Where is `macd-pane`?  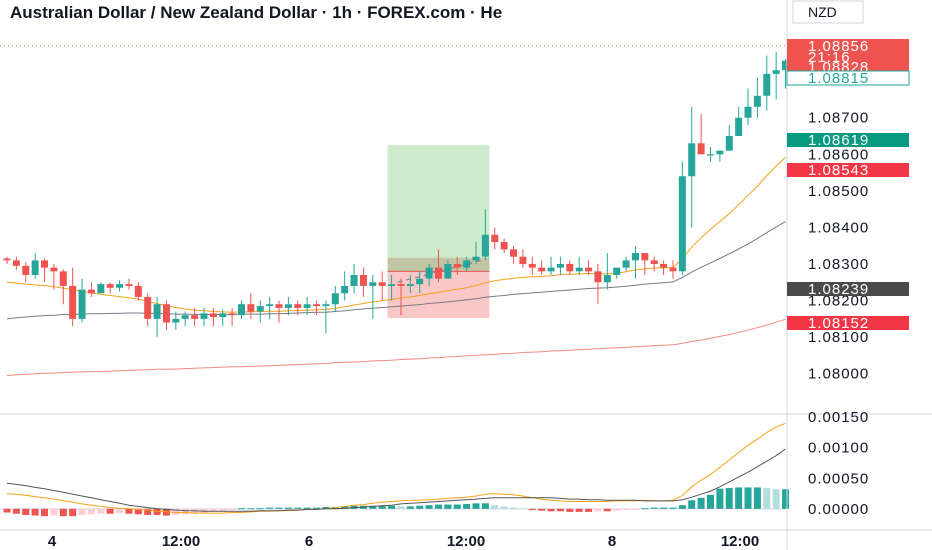
macd-pane is located at coordinates (395, 469).